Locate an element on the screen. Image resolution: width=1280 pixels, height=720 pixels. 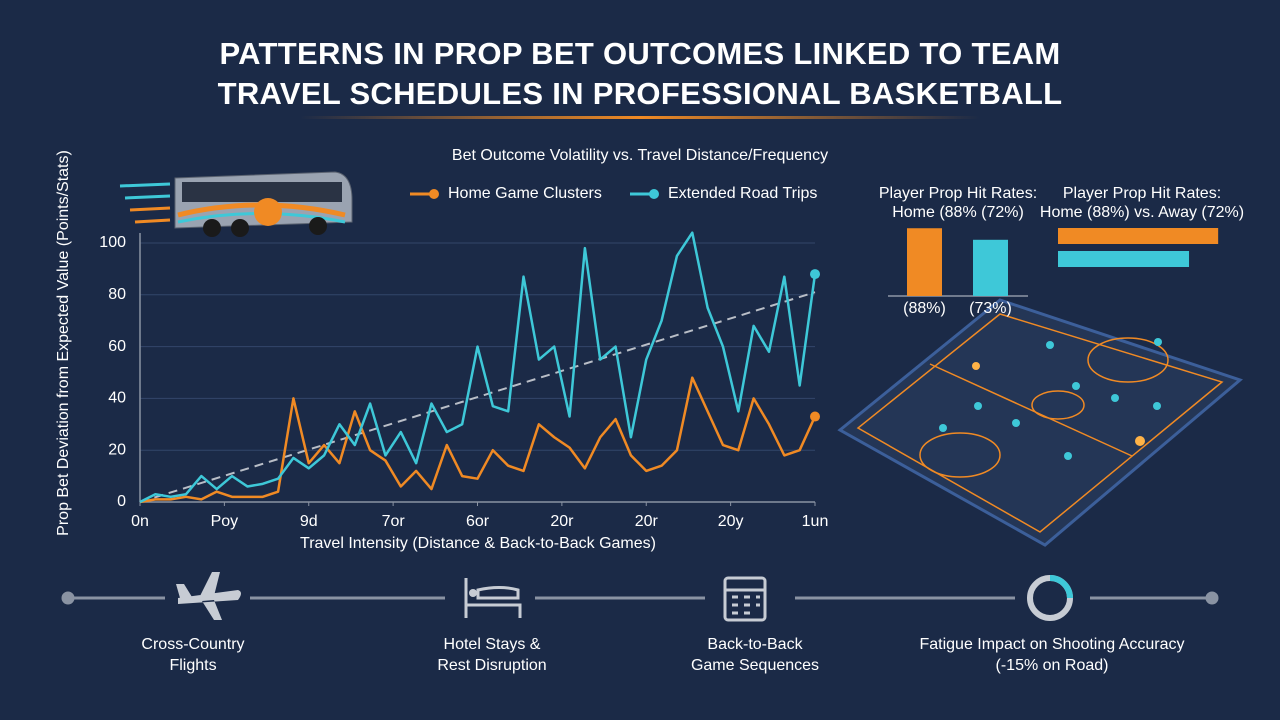
y-tick-label: 20 is located at coordinates (117, 449).